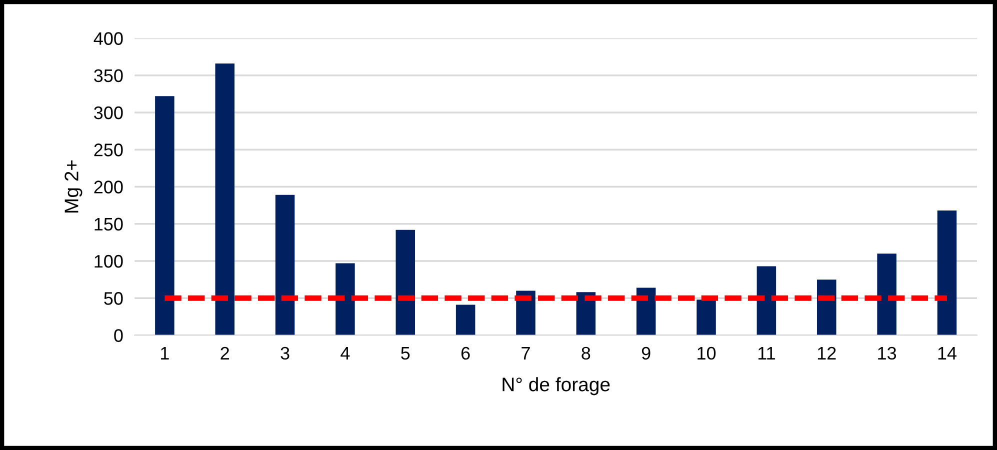 Image resolution: width=997 pixels, height=450 pixels. Describe the element at coordinates (827, 353) in the screenshot. I see `x-tick-label: 12` at that location.